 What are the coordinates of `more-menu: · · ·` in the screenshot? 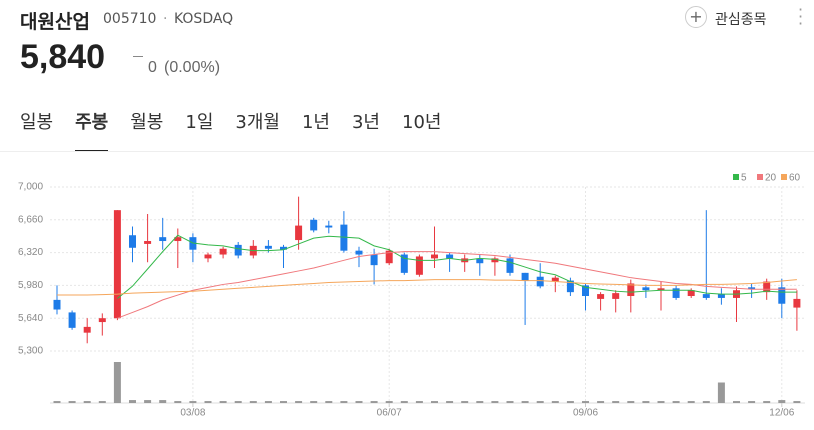 It's located at (801, 16).